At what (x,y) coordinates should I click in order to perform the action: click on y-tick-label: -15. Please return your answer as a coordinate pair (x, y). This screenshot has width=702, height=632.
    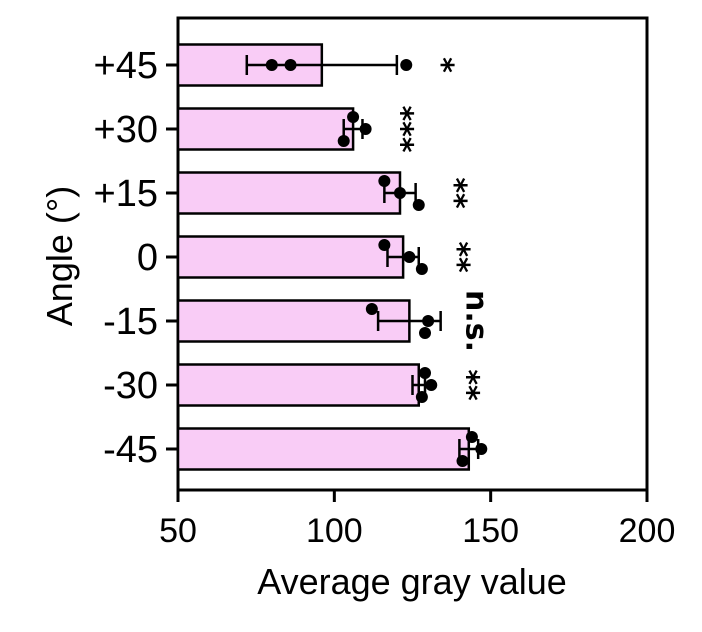
    Looking at the image, I should click on (130, 322).